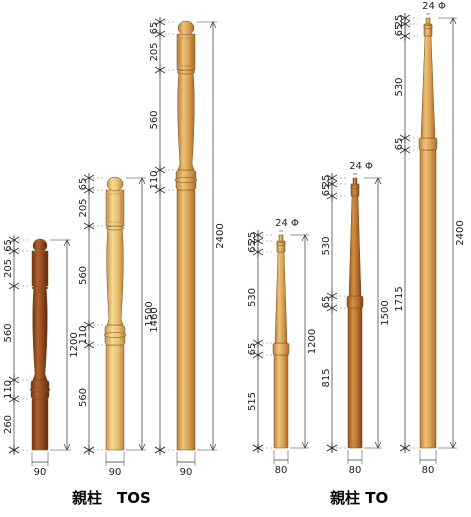  Describe the element at coordinates (359, 498) in the screenshot. I see `caption-to: 親柱 TO` at that location.